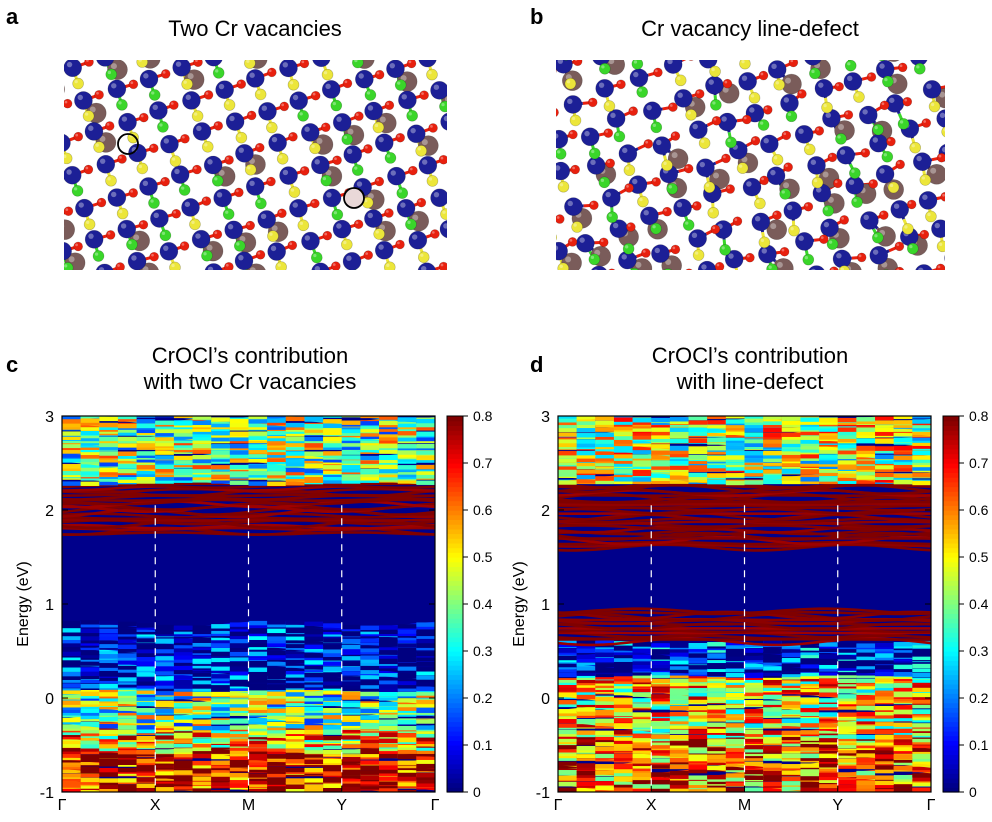  What do you see at coordinates (255, 28) in the screenshot?
I see `panel-title-a: Two Cr vacancies` at bounding box center [255, 28].